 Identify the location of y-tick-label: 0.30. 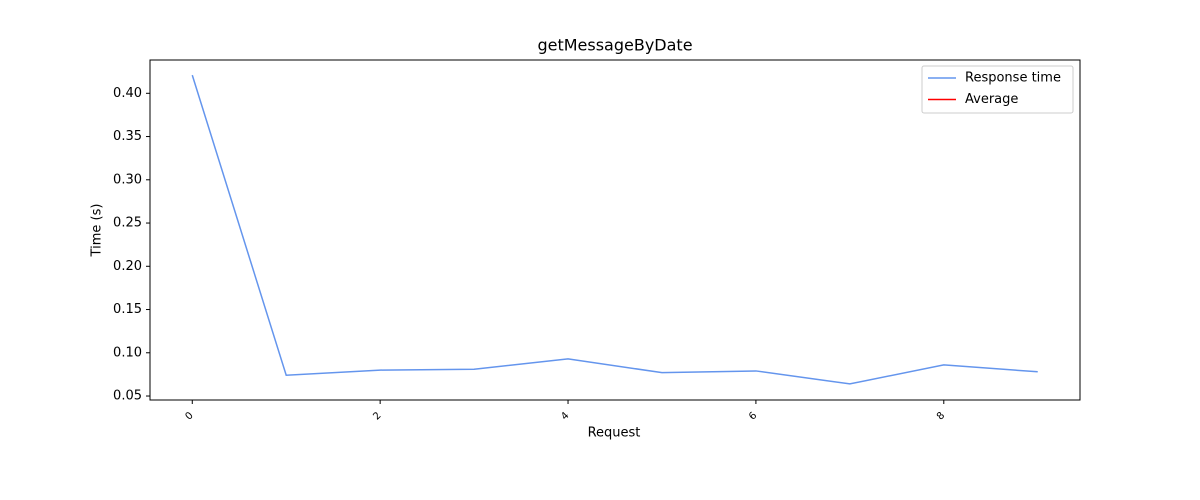
(127, 179).